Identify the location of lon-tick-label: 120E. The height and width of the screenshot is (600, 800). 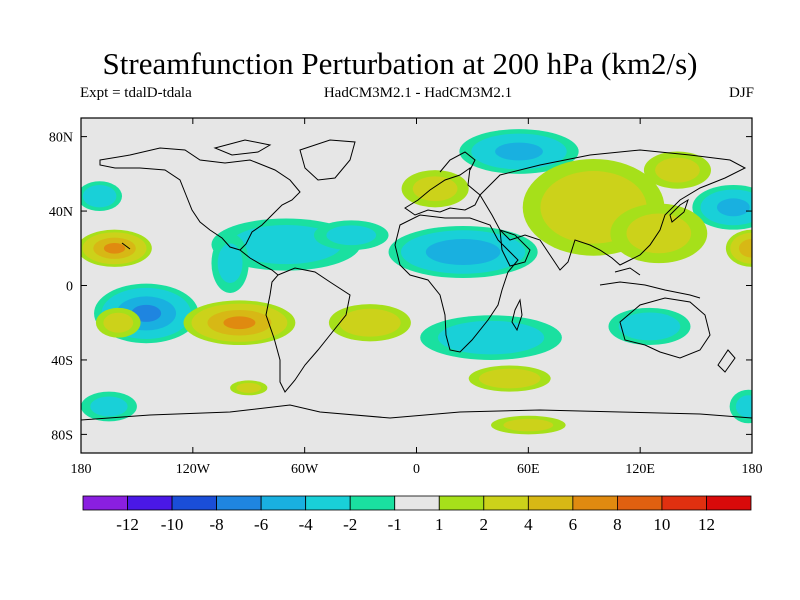
(640, 469).